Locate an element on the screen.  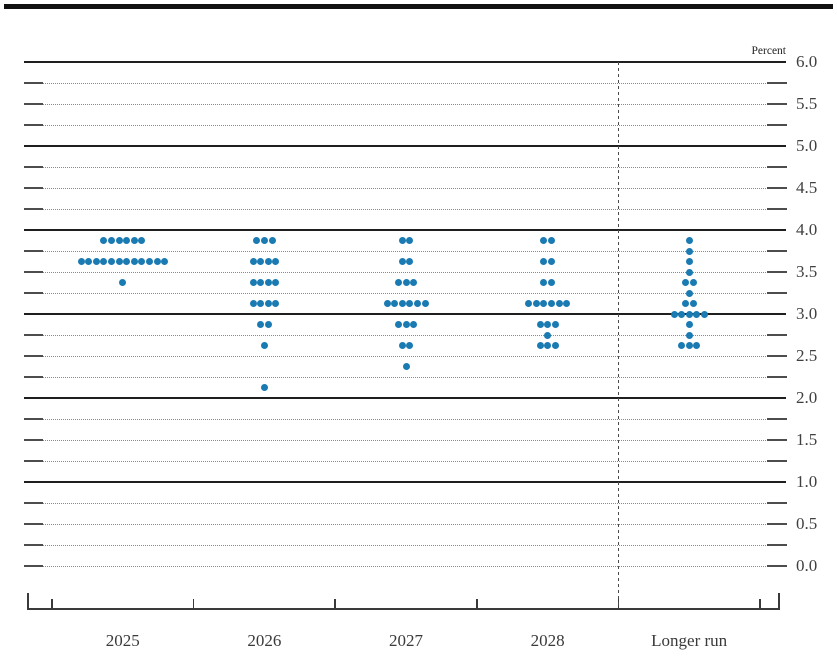
dot-2028-3.625 is located at coordinates (551, 261).